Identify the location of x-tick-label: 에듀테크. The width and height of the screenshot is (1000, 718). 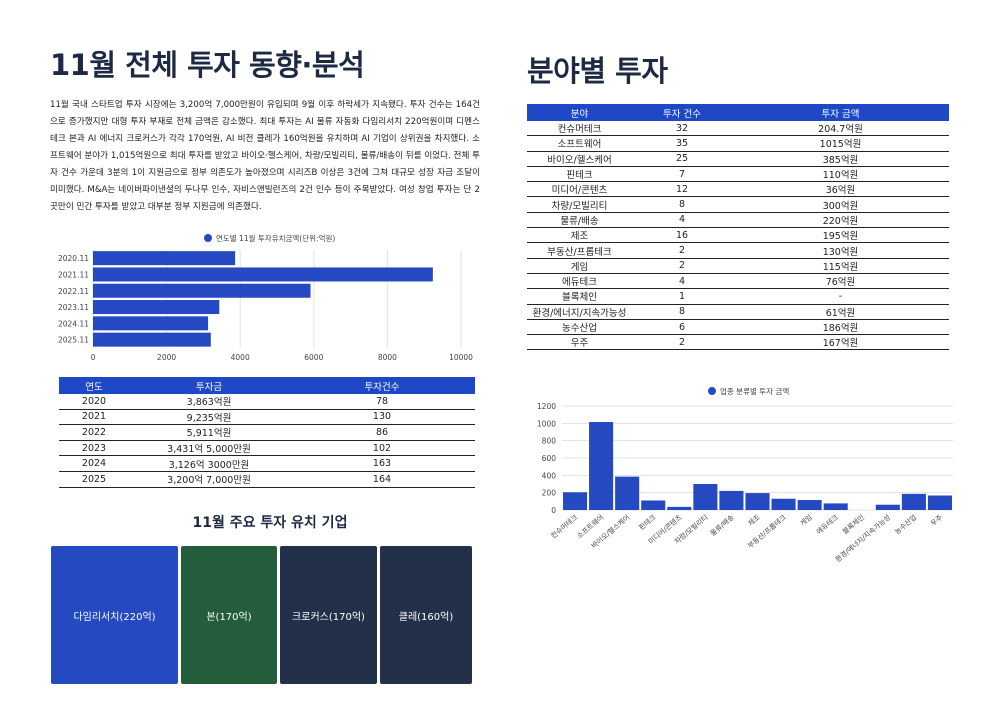
(827, 524).